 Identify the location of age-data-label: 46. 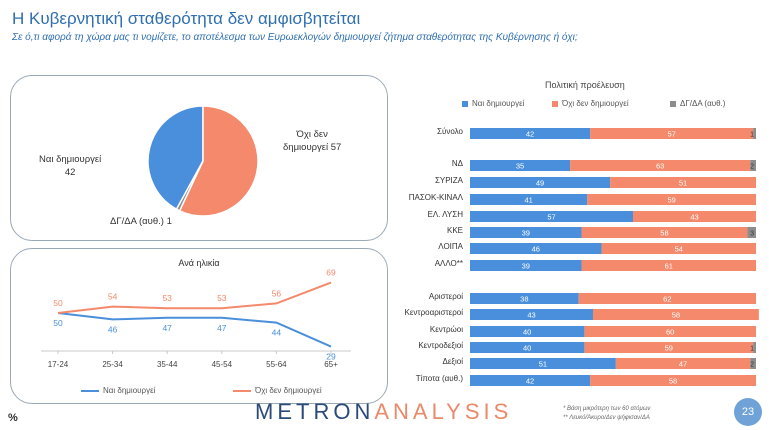
(113, 329).